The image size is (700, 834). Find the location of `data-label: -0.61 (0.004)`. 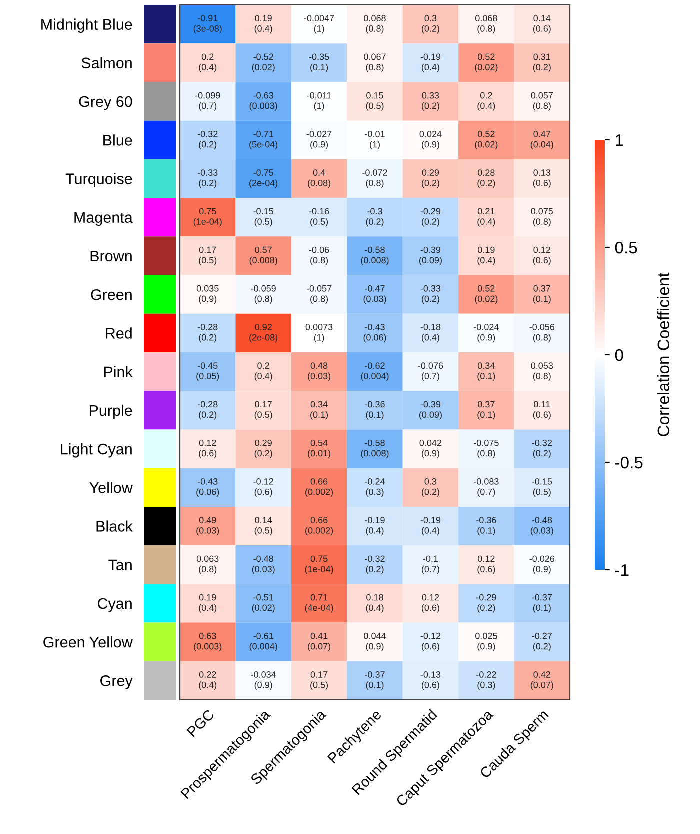

data-label: -0.61 (0.004) is located at coordinates (264, 642).